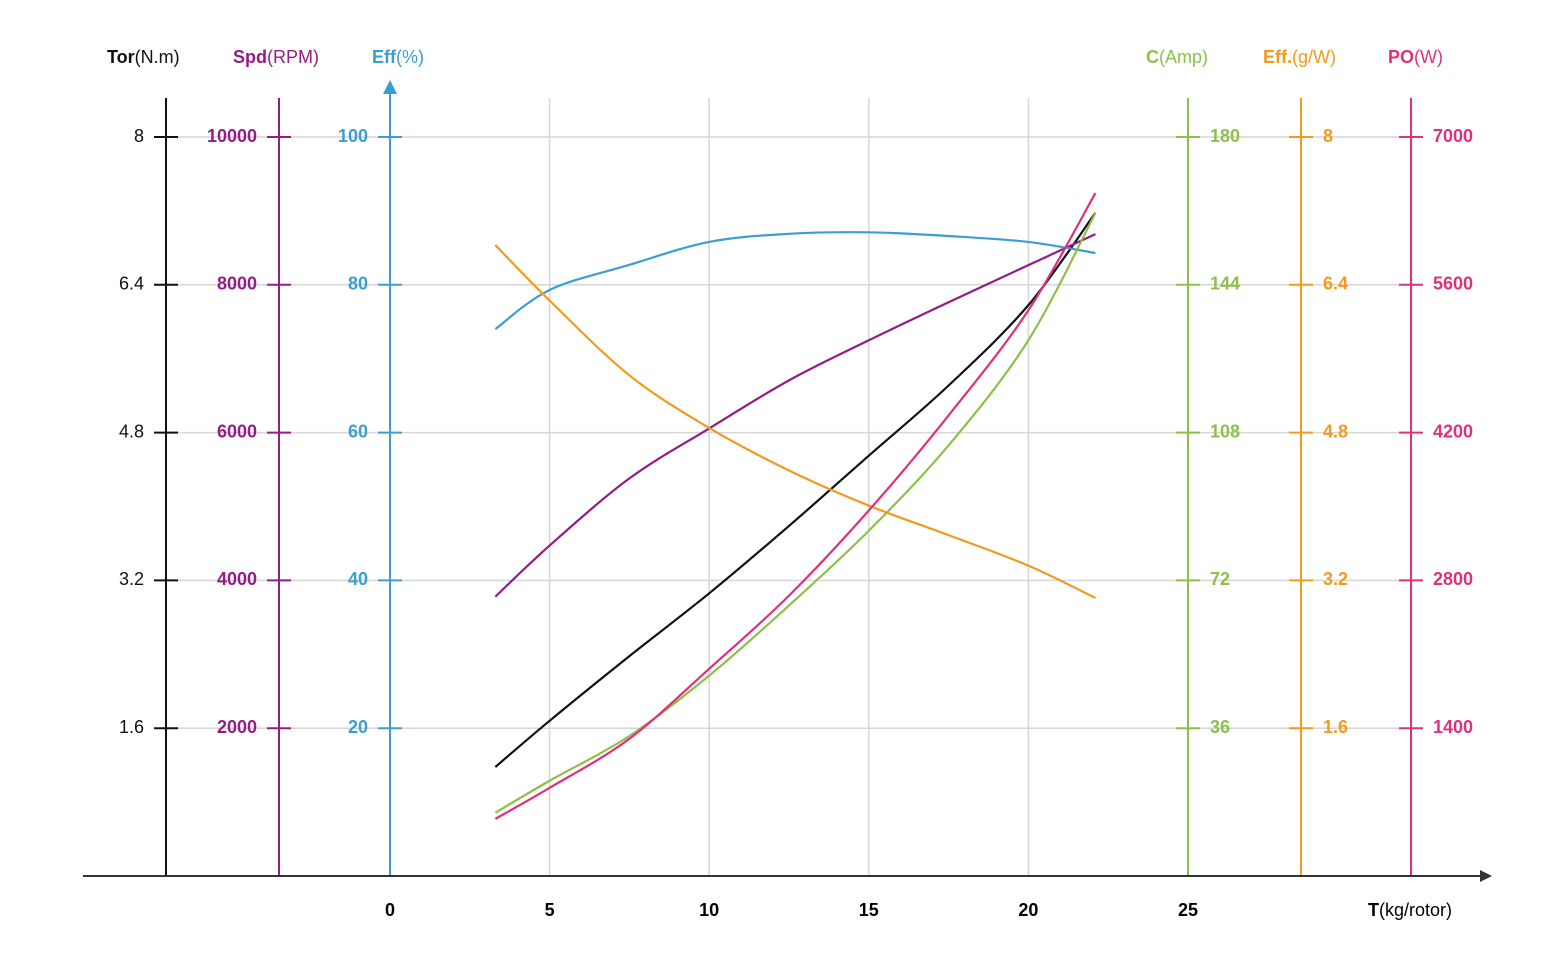 The width and height of the screenshot is (1563, 974). What do you see at coordinates (358, 727) in the screenshot?
I see `y-tick-label: 20` at bounding box center [358, 727].